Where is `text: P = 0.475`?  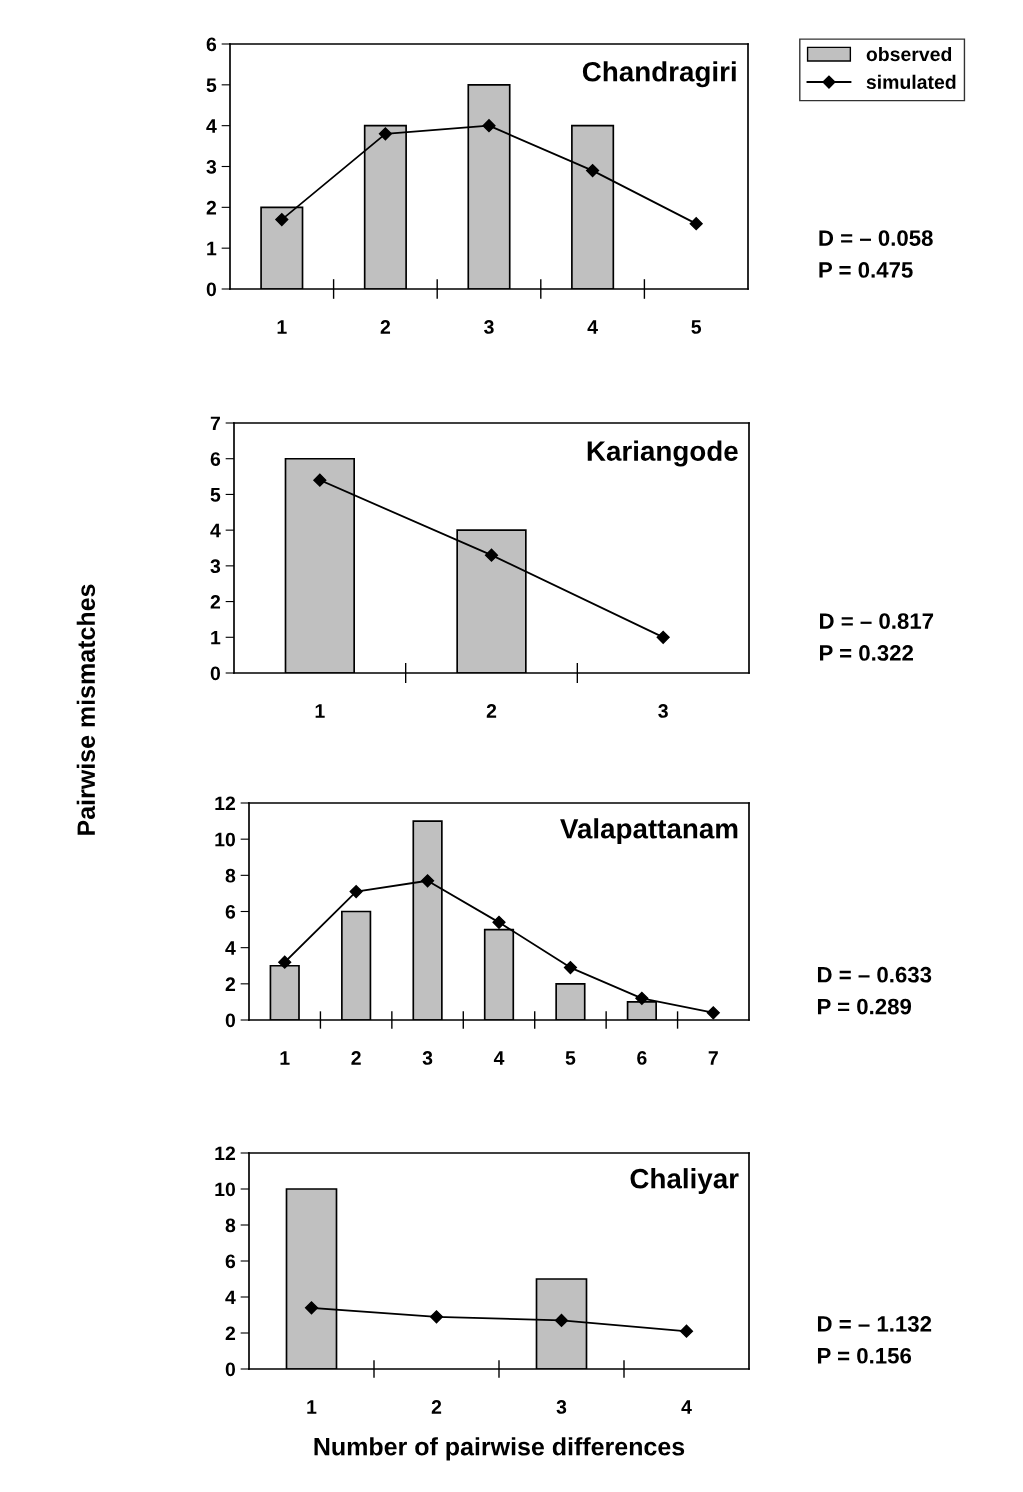
text: P = 0.475 is located at coordinates (866, 270).